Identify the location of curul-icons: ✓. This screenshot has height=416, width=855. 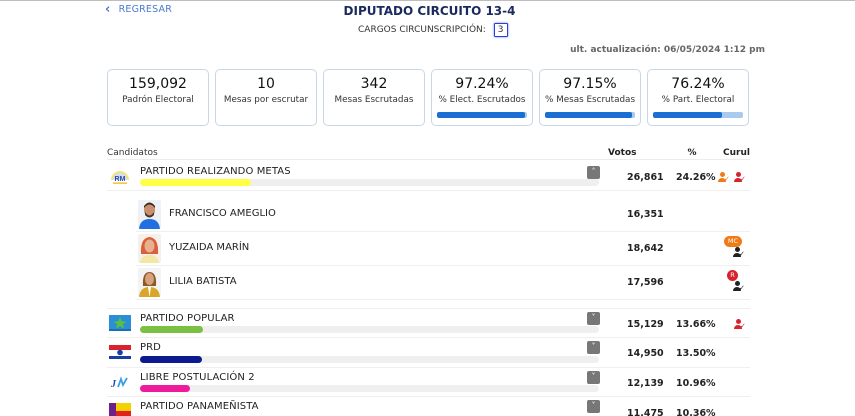
(740, 325).